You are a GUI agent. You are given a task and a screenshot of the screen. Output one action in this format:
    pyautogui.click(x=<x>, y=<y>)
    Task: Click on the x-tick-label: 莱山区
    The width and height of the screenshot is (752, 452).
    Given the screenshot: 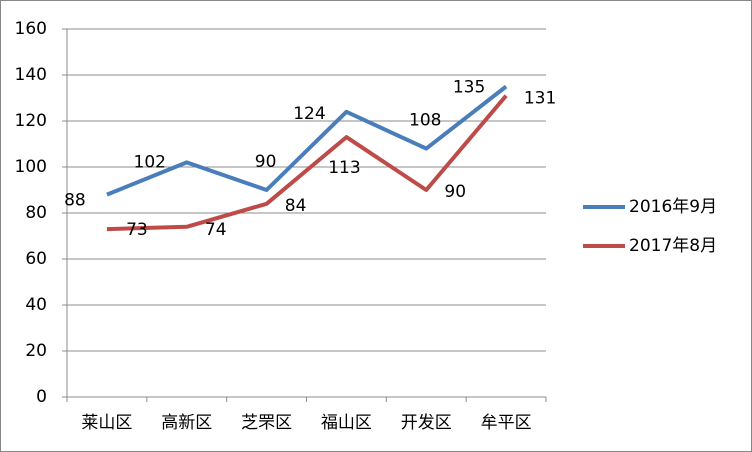 What is the action you would take?
    pyautogui.click(x=106, y=423)
    